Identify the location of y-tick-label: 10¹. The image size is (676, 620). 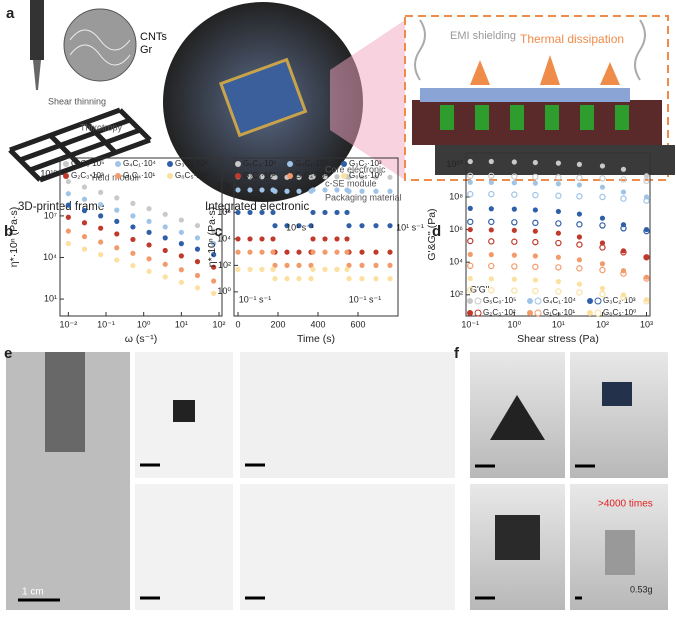
(50, 298).